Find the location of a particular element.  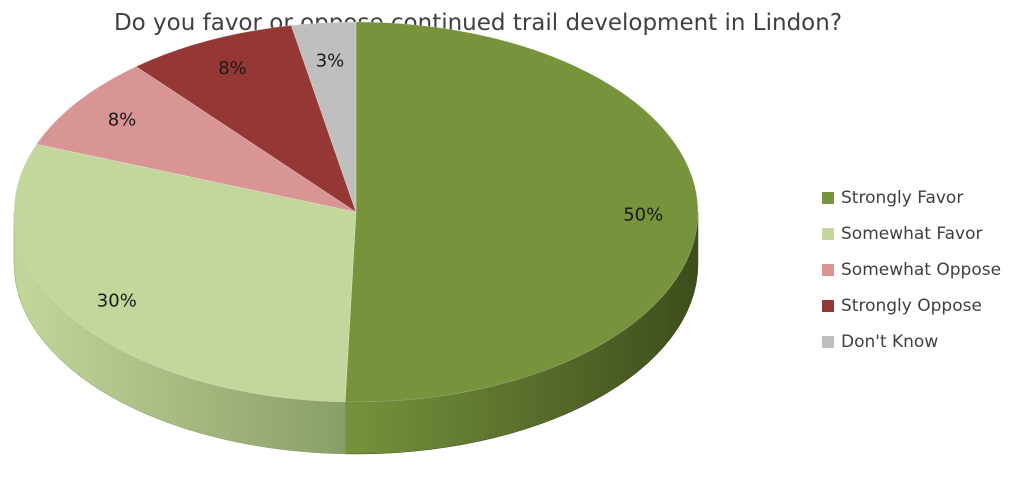

legend-item-don-t-know: Don't Know is located at coordinates (924, 342).